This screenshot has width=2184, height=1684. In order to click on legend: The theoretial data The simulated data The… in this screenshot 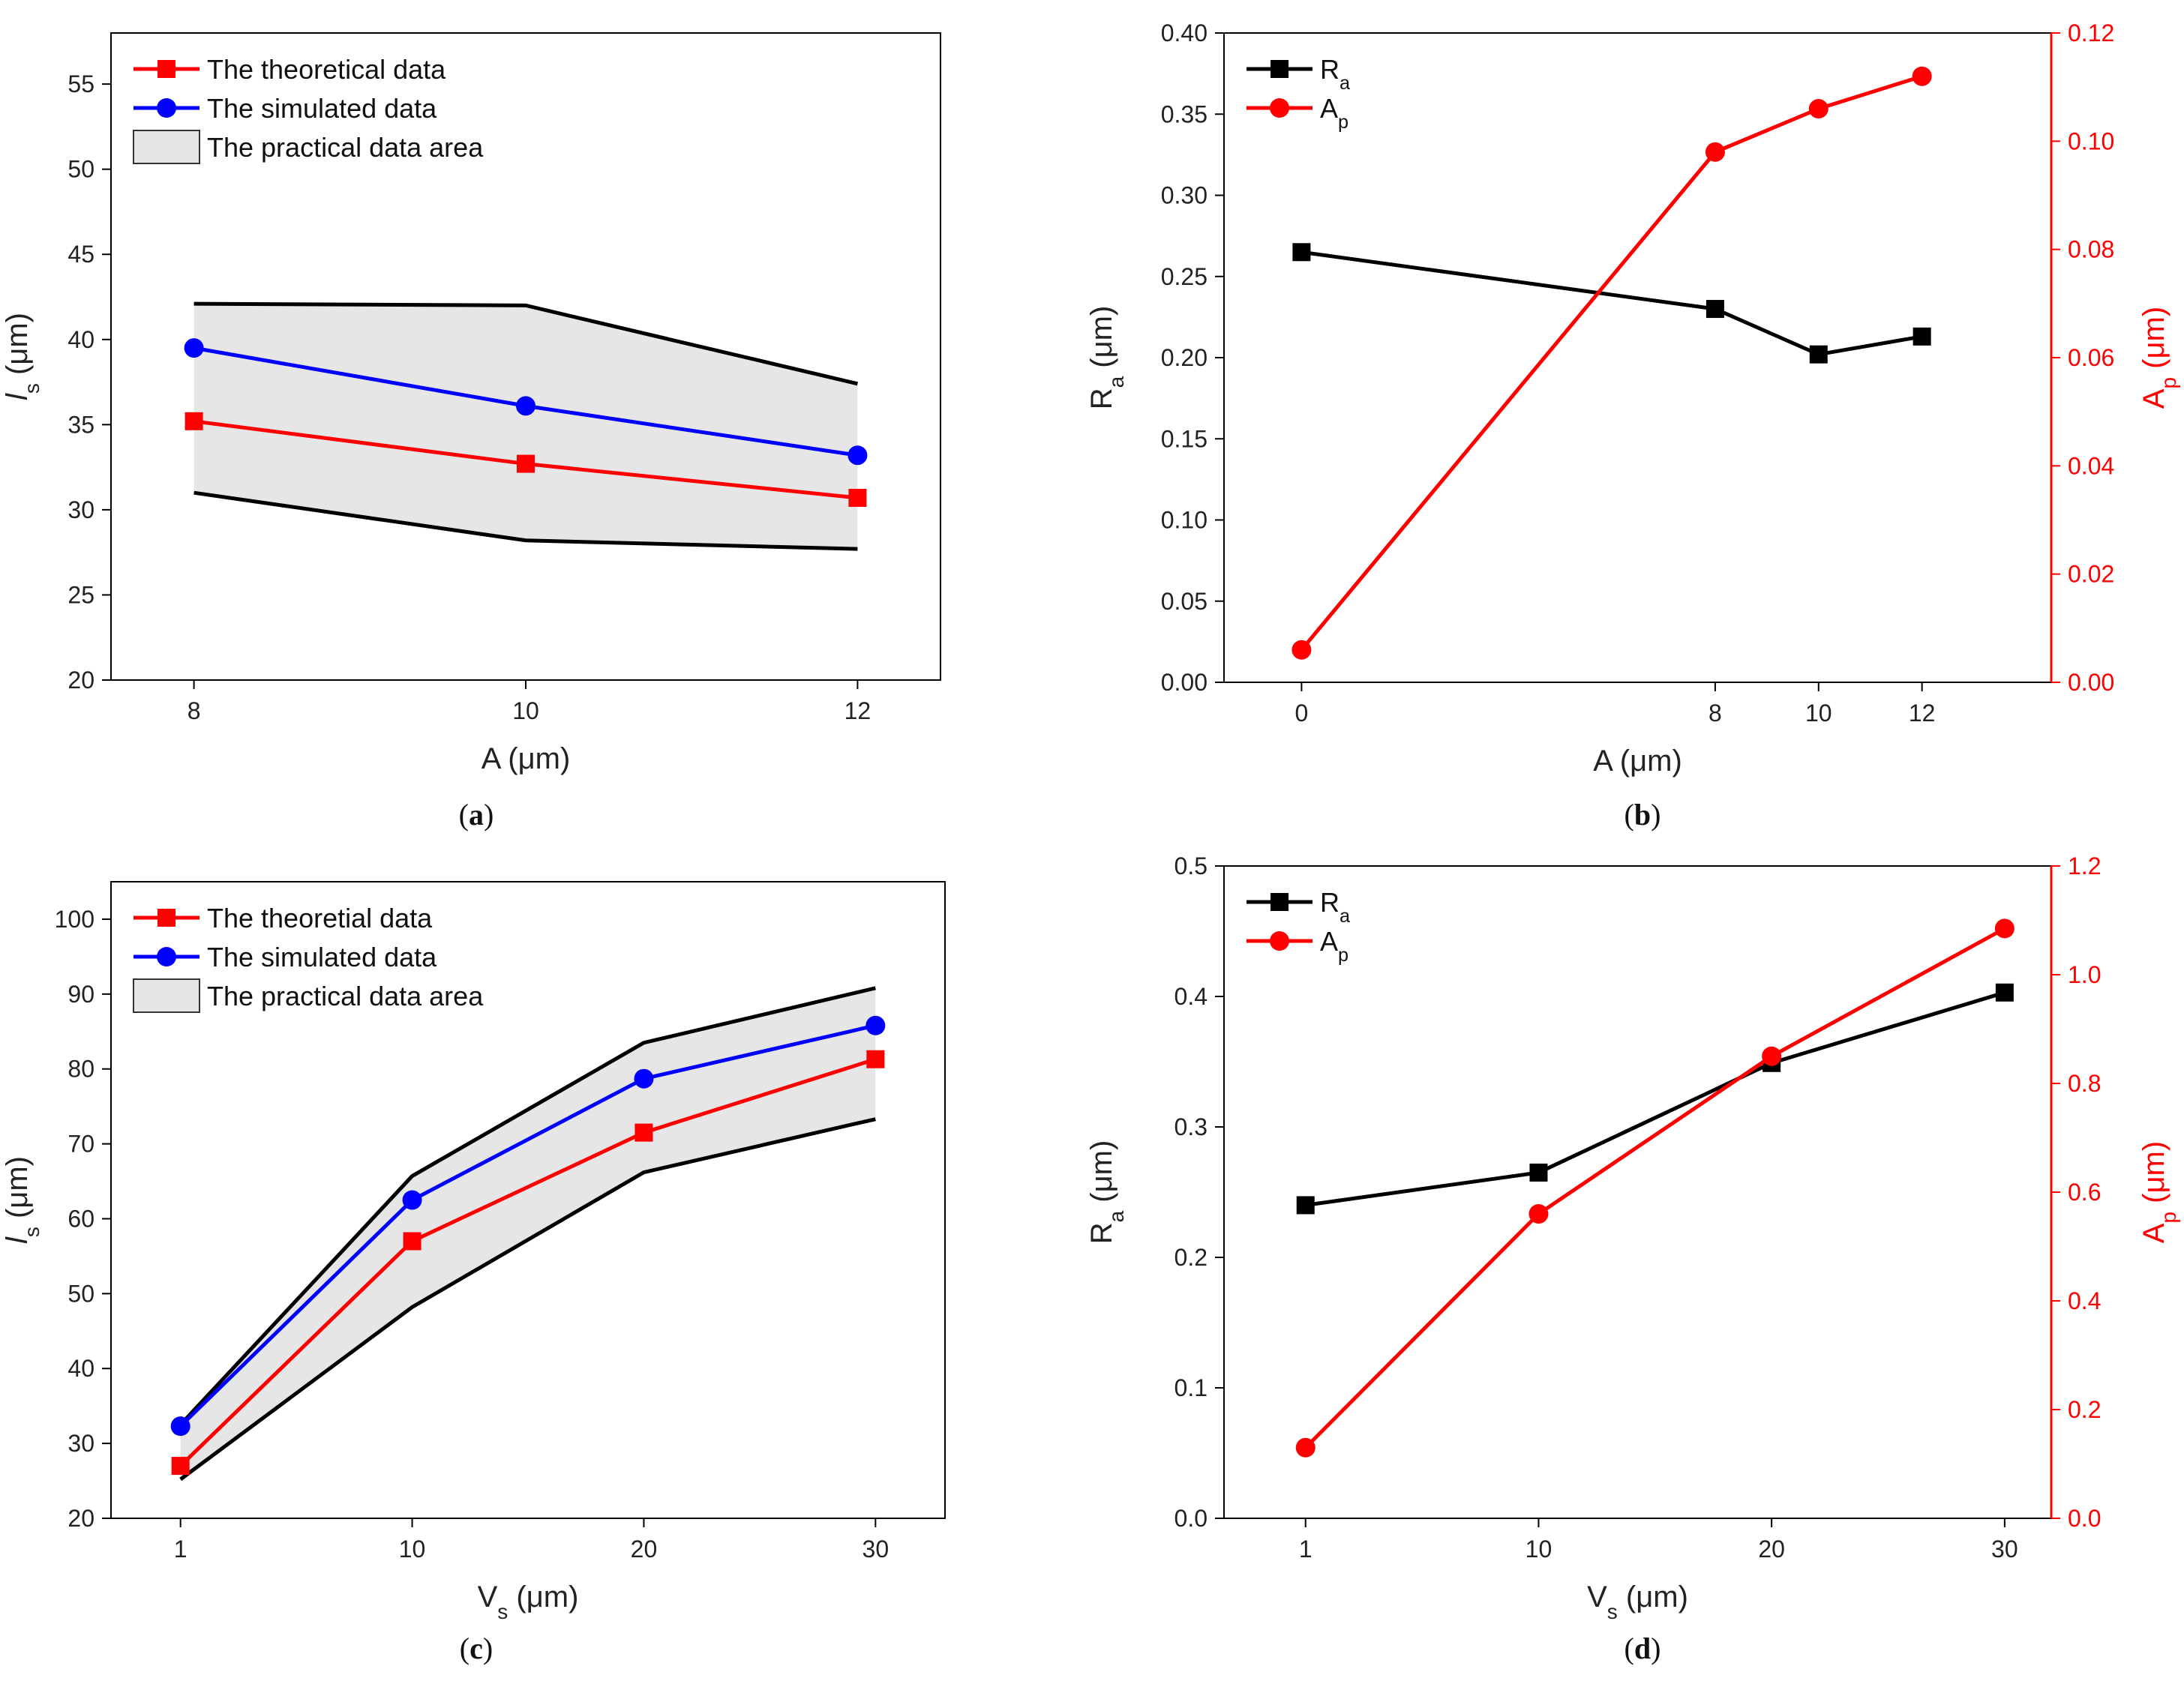, I will do `click(308, 958)`.